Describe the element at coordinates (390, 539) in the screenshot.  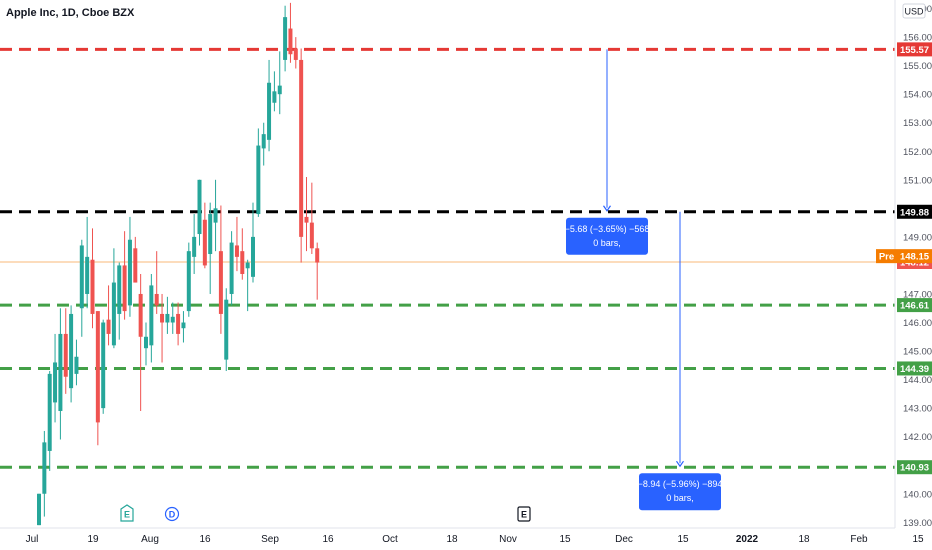
I see `time-tick-label: Oct` at that location.